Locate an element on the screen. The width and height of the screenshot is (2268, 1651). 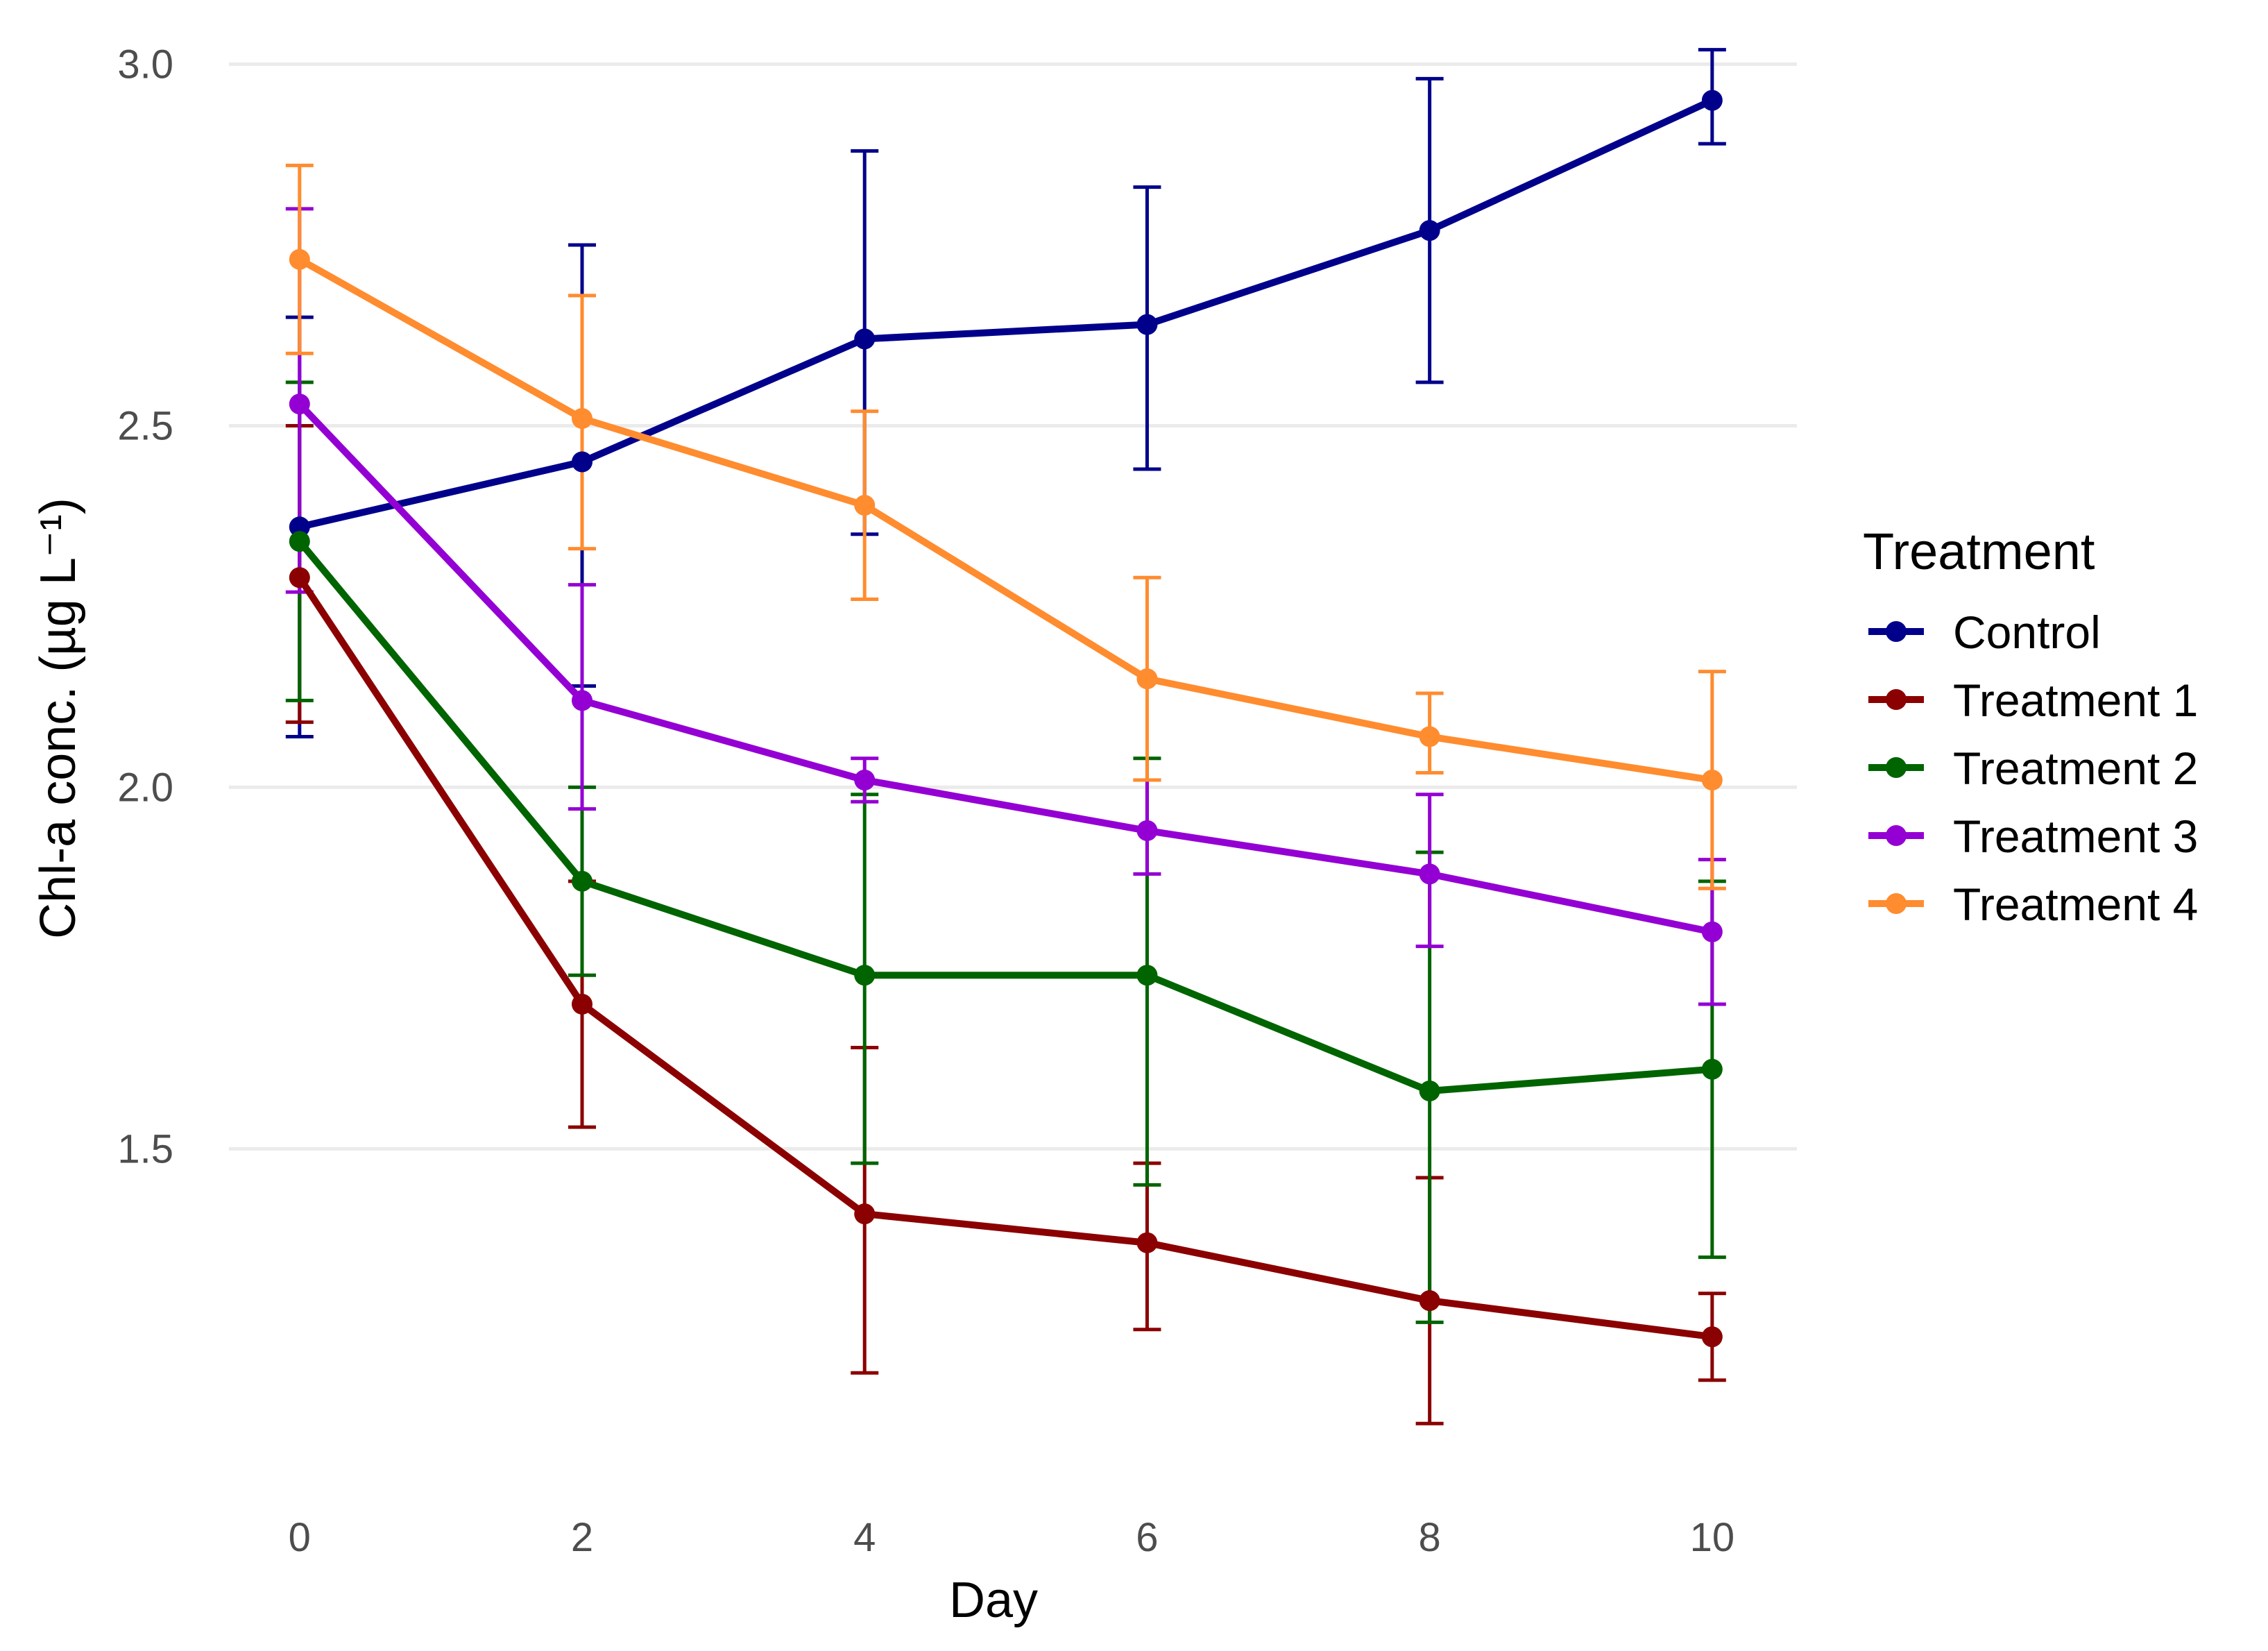
legend-label-treatment-3: Treatment 3 is located at coordinates (2075, 836).